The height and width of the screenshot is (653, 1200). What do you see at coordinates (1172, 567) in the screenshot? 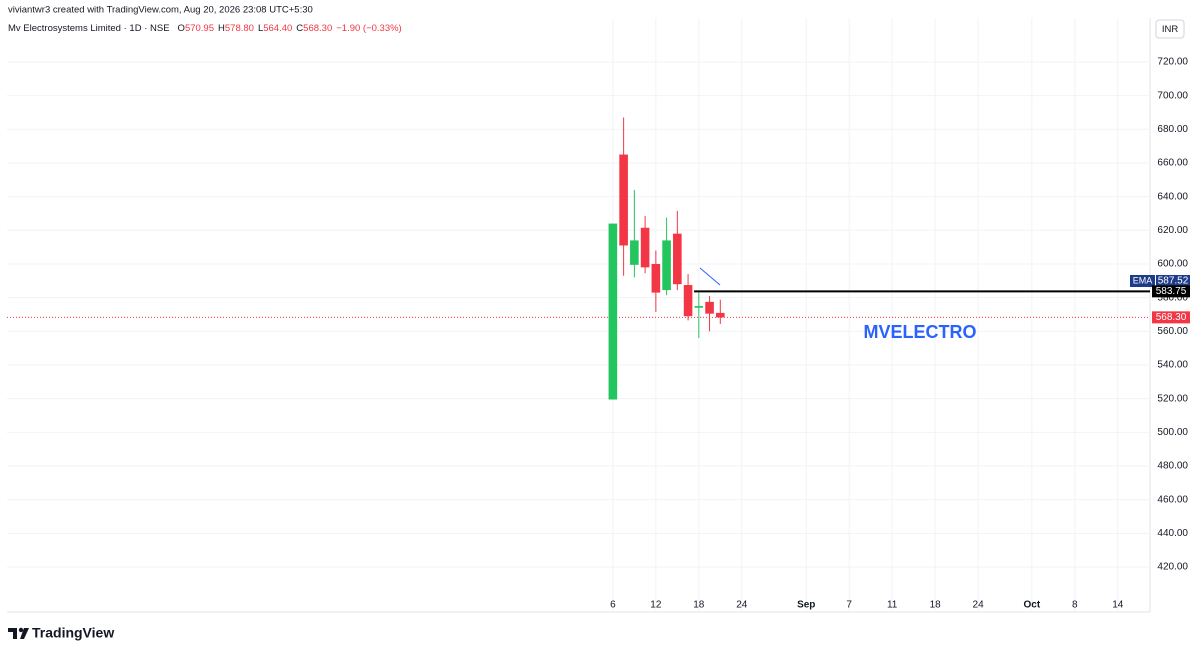
I see `y-tick-label: 420.00` at bounding box center [1172, 567].